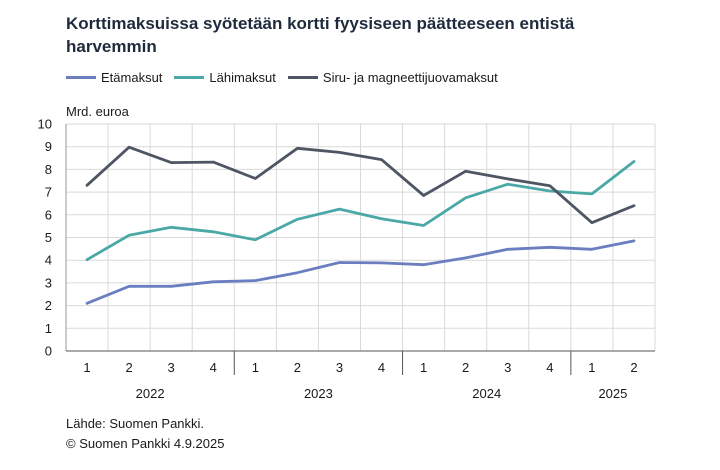 The width and height of the screenshot is (720, 470). I want to click on legend-item-lahimaksut: Lähimaksut, so click(225, 77).